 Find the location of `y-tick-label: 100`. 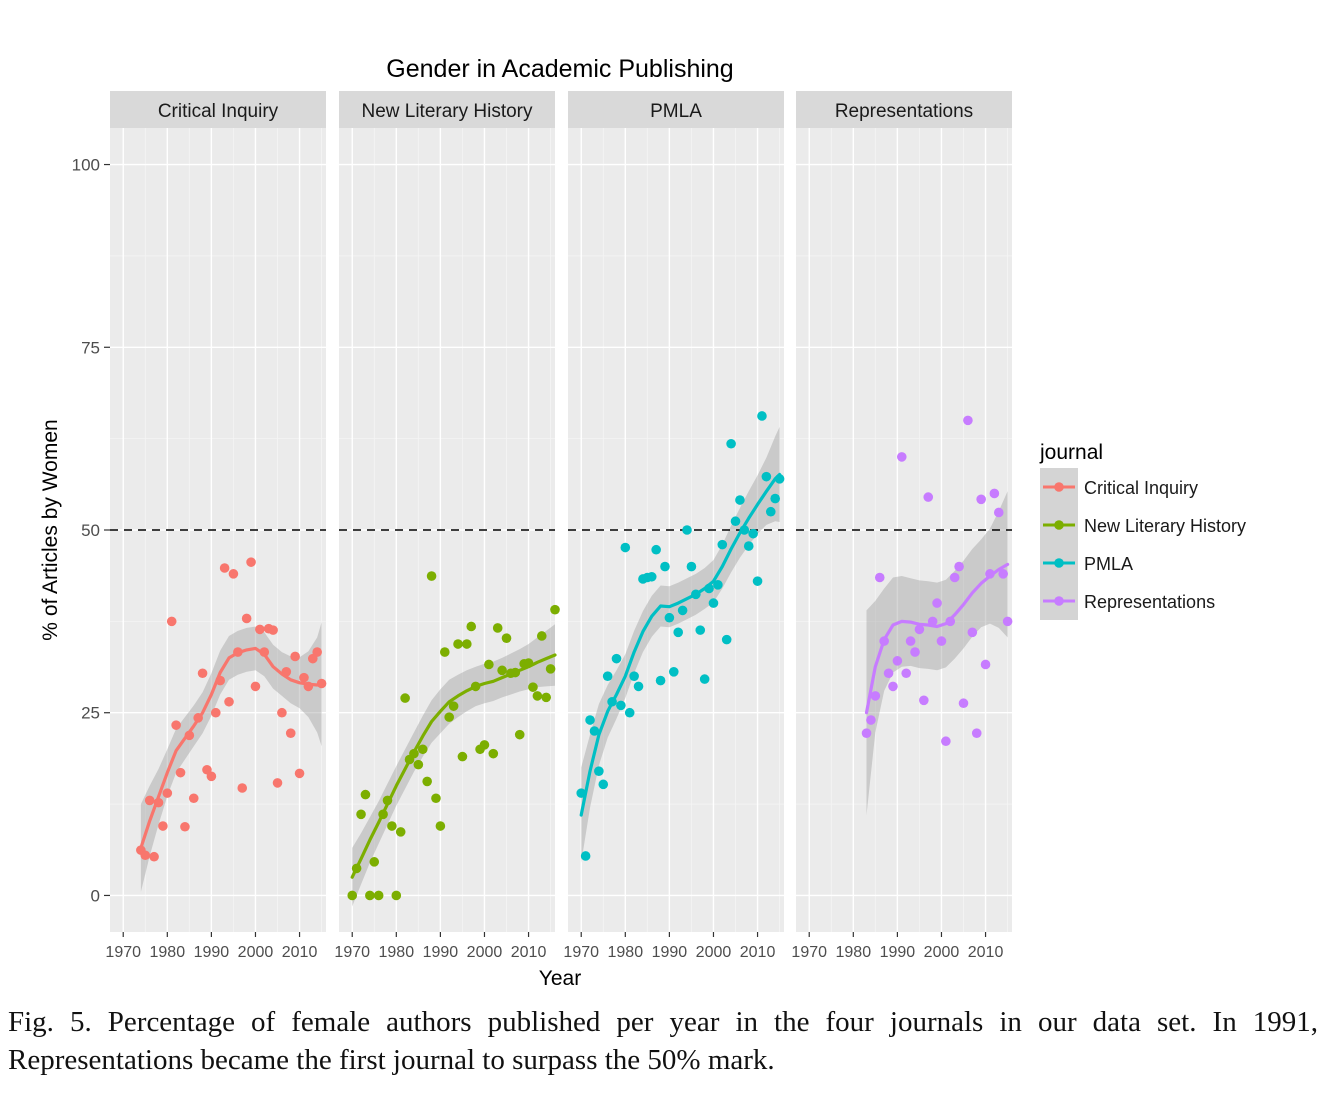

y-tick-label: 100 is located at coordinates (86, 165).